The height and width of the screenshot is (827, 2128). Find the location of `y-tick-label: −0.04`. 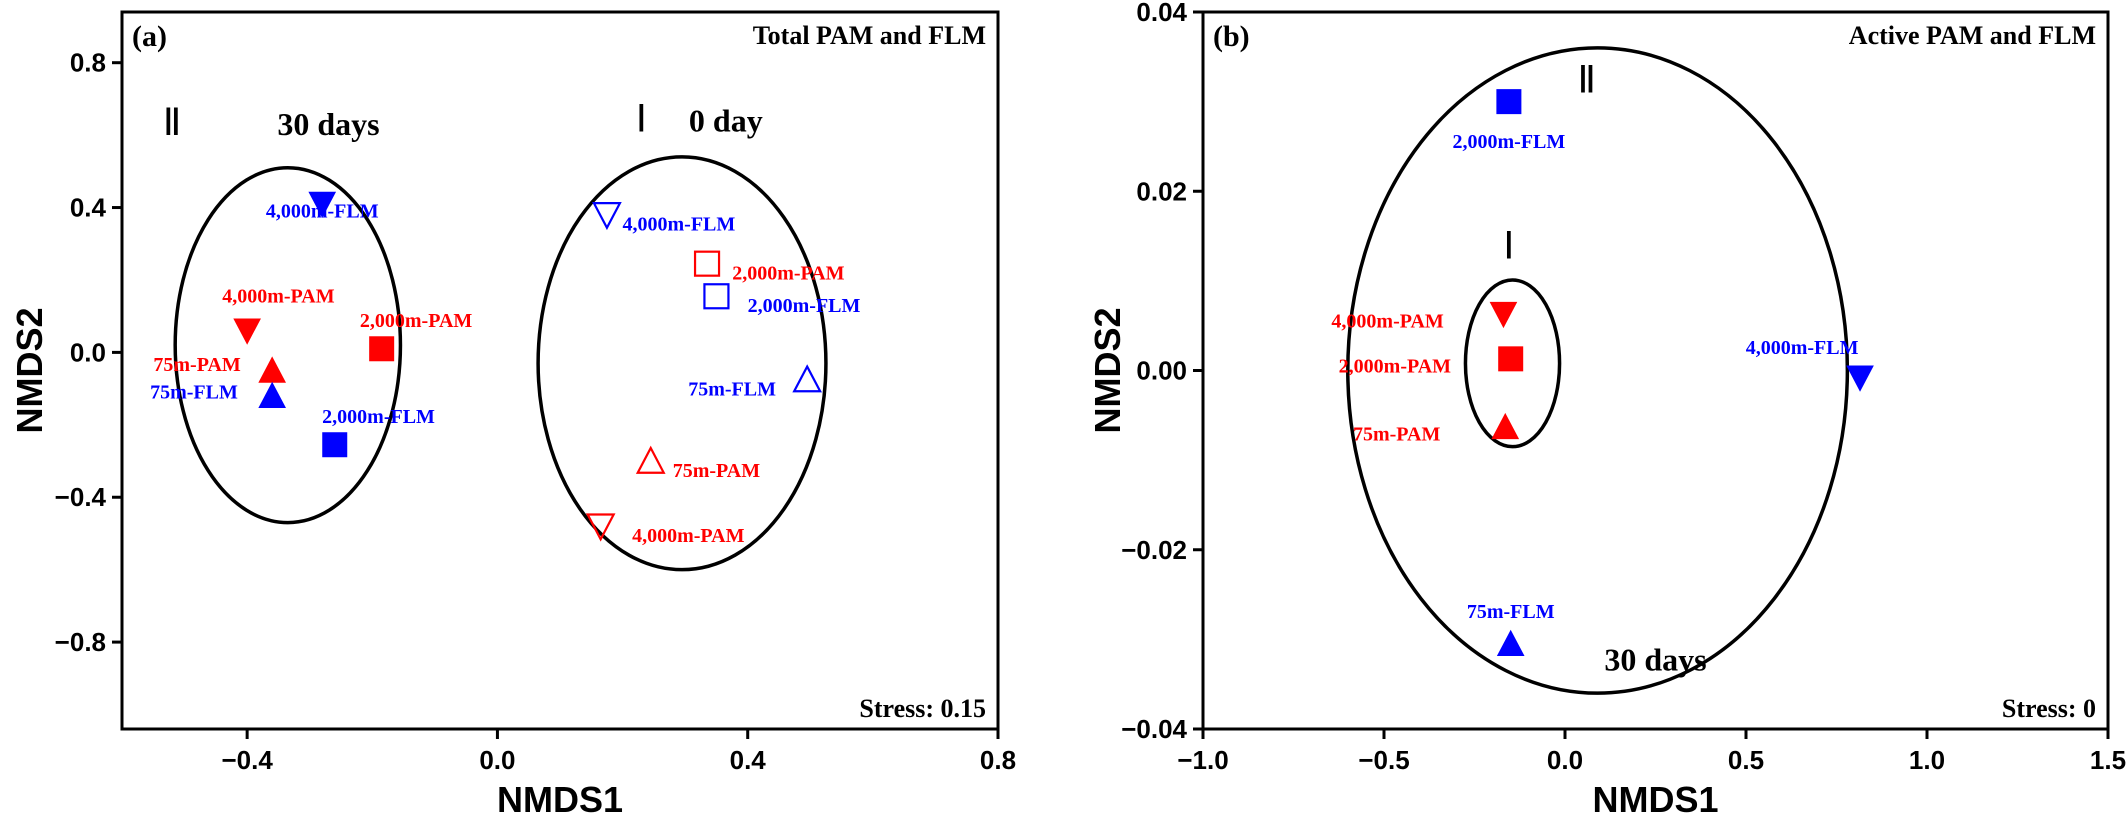

y-tick-label: −0.04 is located at coordinates (1154, 729).